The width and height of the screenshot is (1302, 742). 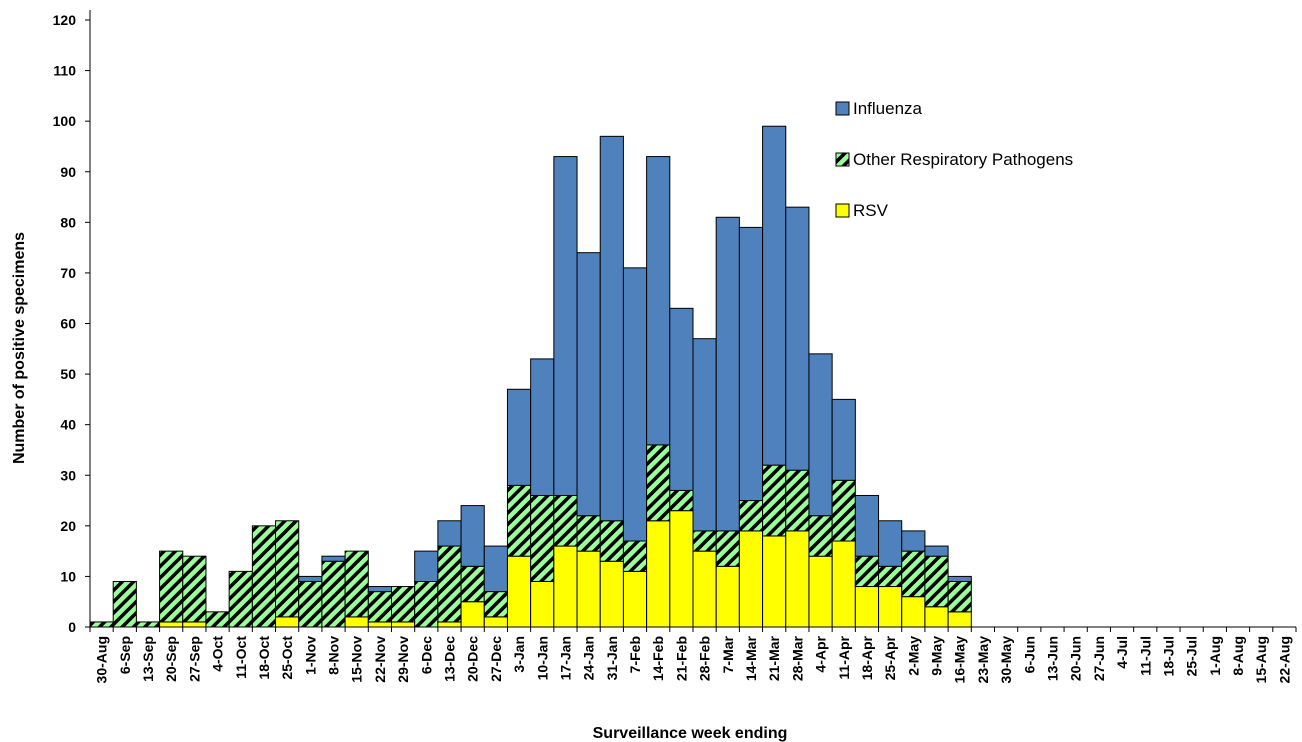 What do you see at coordinates (937, 656) in the screenshot?
I see `x-tick-label: 9-May` at bounding box center [937, 656].